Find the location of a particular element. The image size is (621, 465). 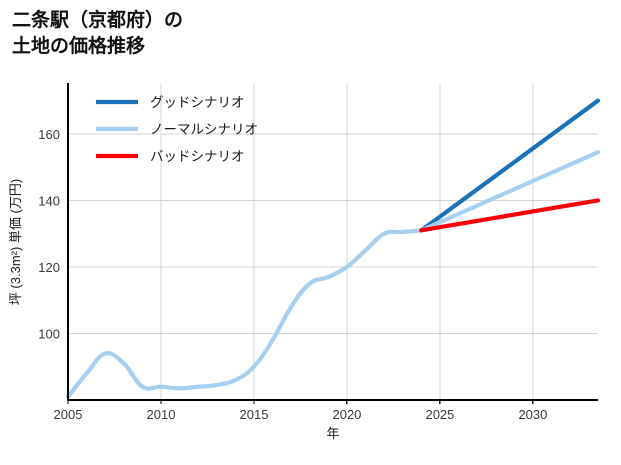

series-line-bad is located at coordinates (510, 215).